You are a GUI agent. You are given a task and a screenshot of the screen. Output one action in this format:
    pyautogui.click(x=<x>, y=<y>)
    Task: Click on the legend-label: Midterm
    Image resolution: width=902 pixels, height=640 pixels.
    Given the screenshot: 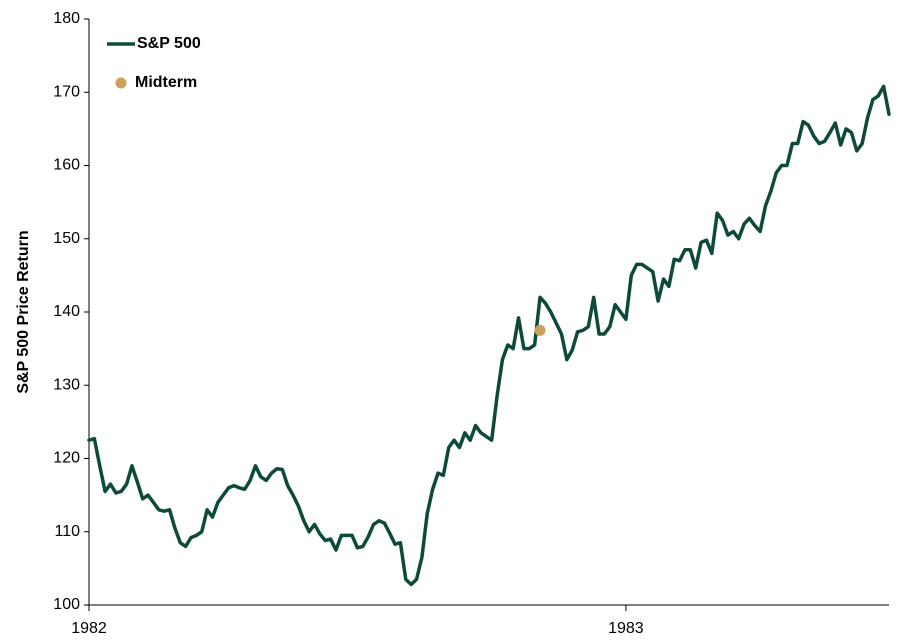 What is the action you would take?
    pyautogui.click(x=166, y=82)
    